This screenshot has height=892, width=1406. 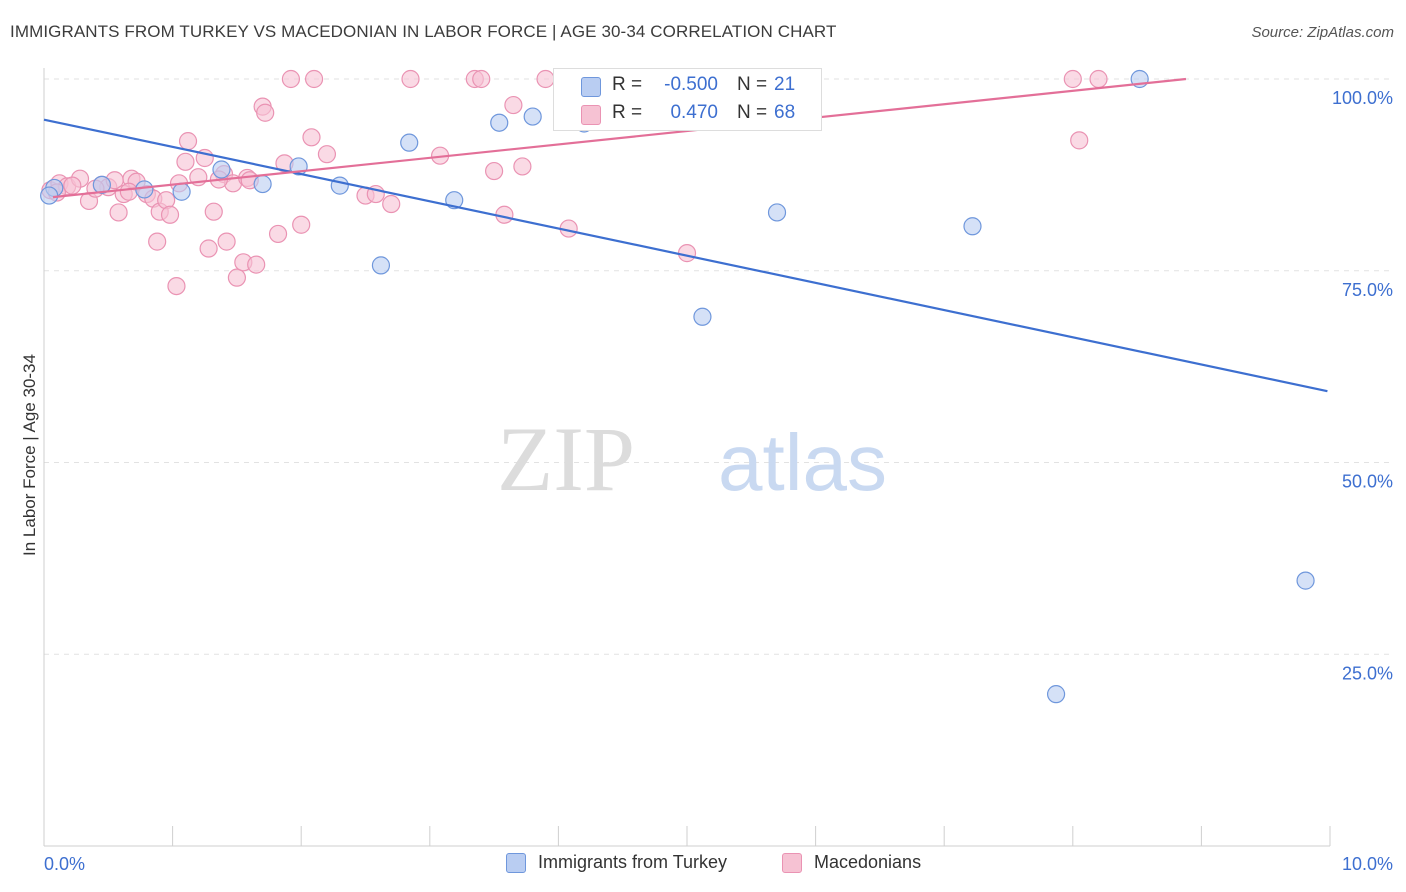 I want to click on stats-legend: R = -0.500 N = 21 R = 0.470 N = 68, so click(x=687, y=99).